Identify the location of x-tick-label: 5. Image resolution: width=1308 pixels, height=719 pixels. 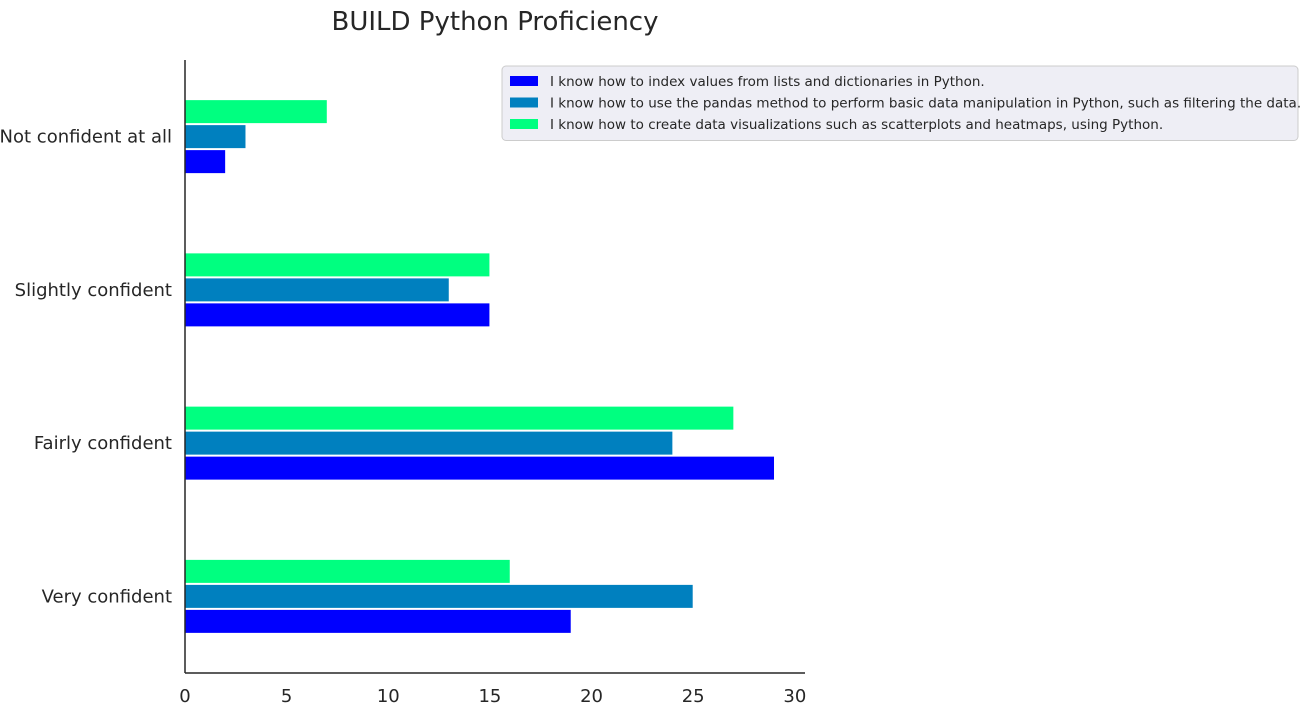
(286, 696).